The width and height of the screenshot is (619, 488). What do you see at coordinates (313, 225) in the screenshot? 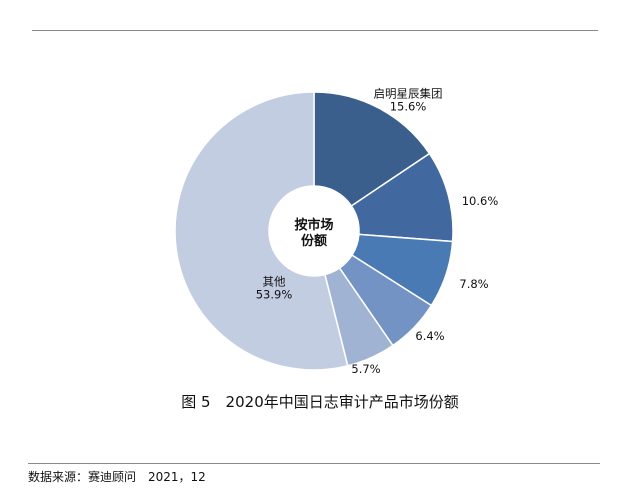
I see `center-label: 按市场` at bounding box center [313, 225].